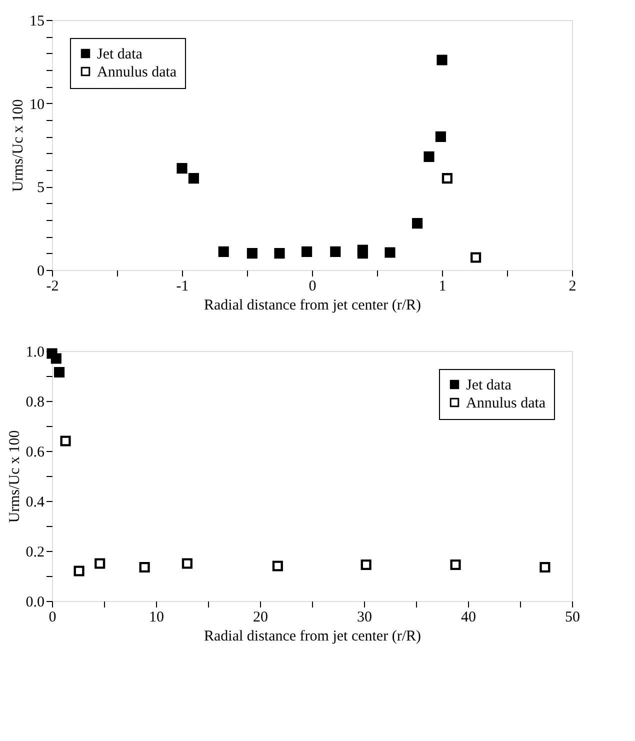 The width and height of the screenshot is (635, 741). I want to click on y-tick-label: 0.2, so click(35, 552).